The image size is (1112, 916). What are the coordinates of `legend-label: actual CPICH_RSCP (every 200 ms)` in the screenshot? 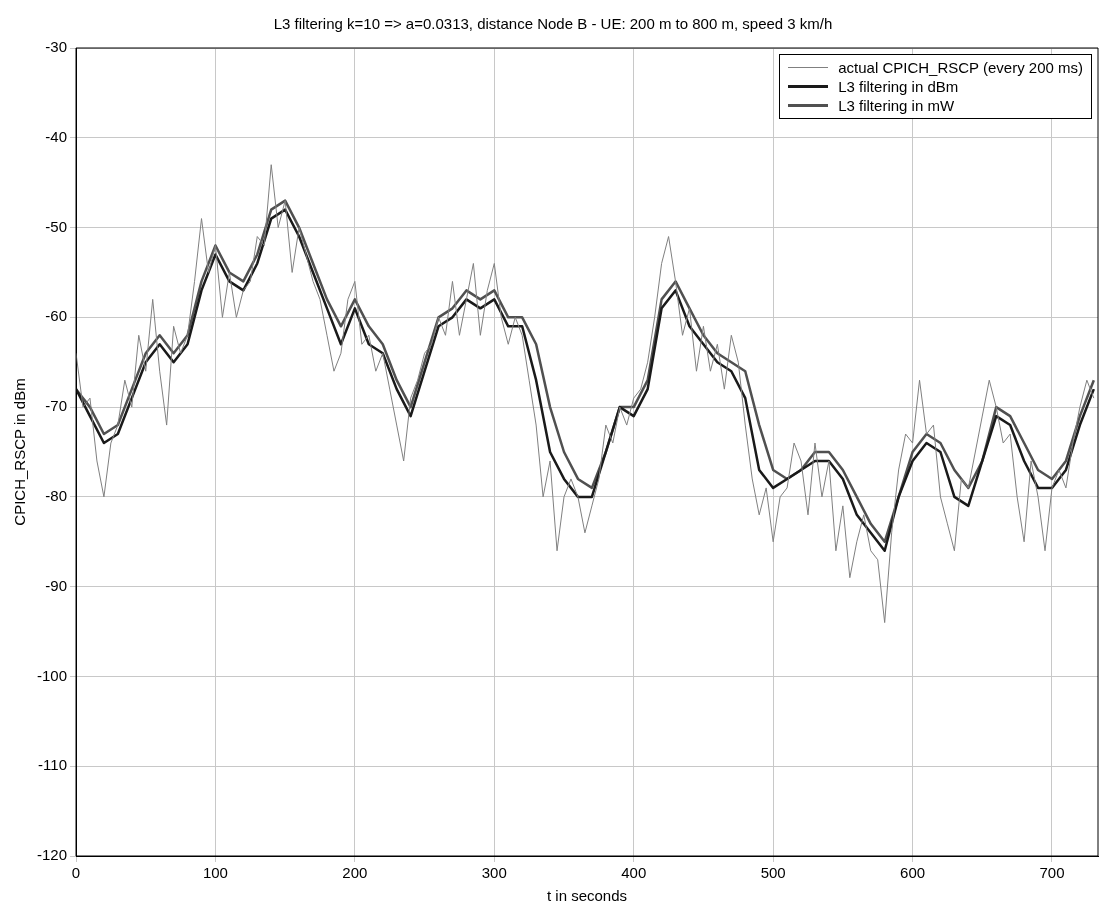 It's located at (960, 67).